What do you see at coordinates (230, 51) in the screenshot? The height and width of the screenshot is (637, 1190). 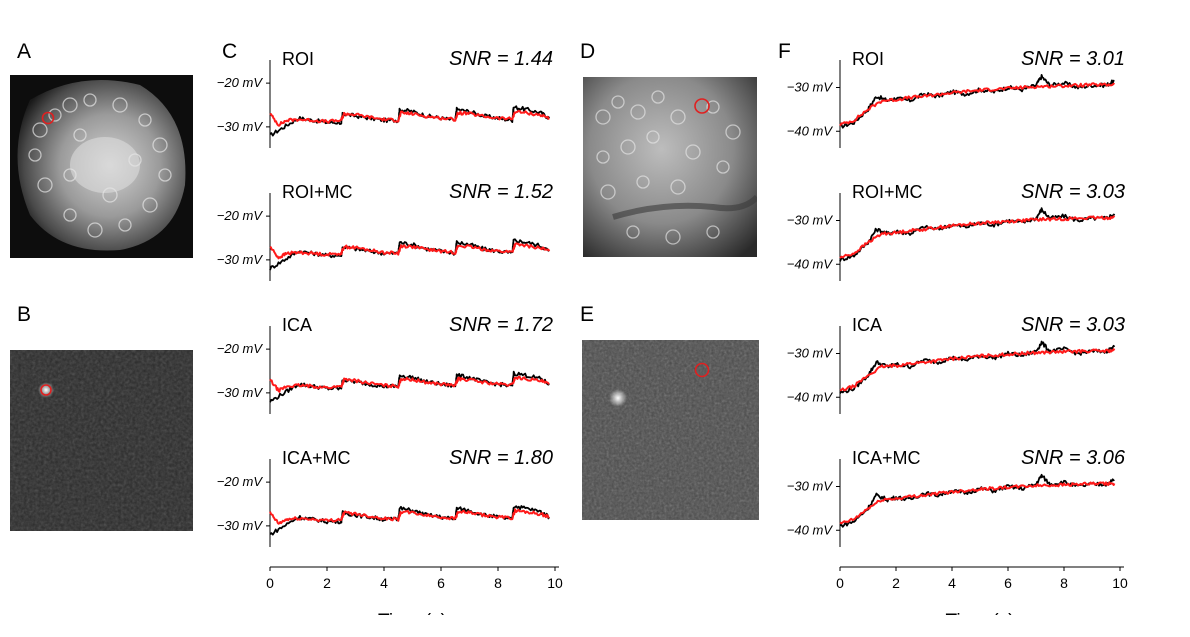 I see `panel-label-c: C` at bounding box center [230, 51].